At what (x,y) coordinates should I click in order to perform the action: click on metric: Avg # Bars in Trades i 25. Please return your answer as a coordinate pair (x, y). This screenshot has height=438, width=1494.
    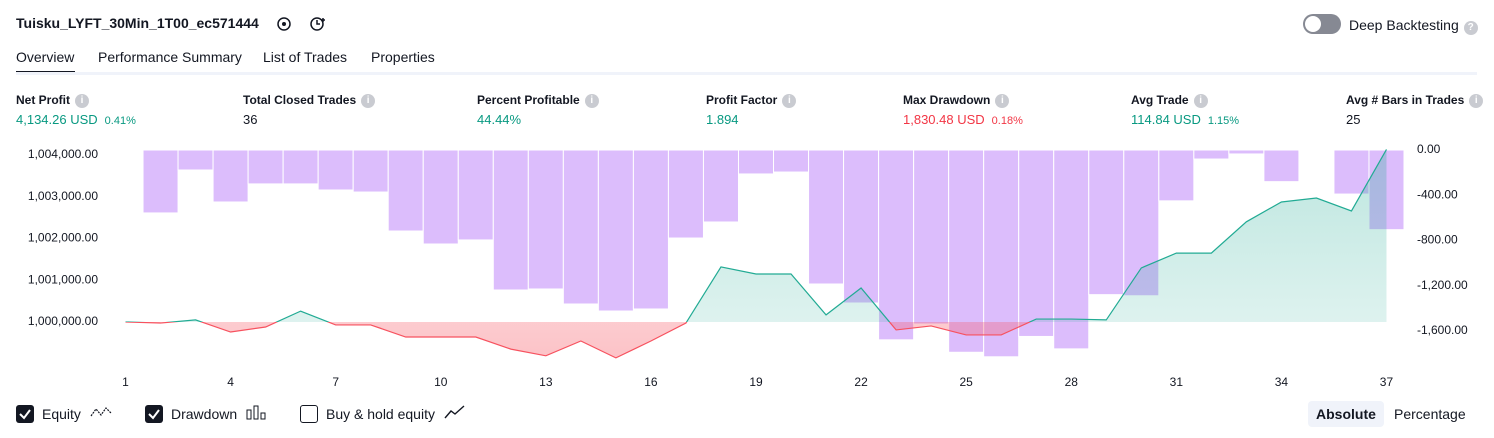
    Looking at the image, I should click on (1415, 110).